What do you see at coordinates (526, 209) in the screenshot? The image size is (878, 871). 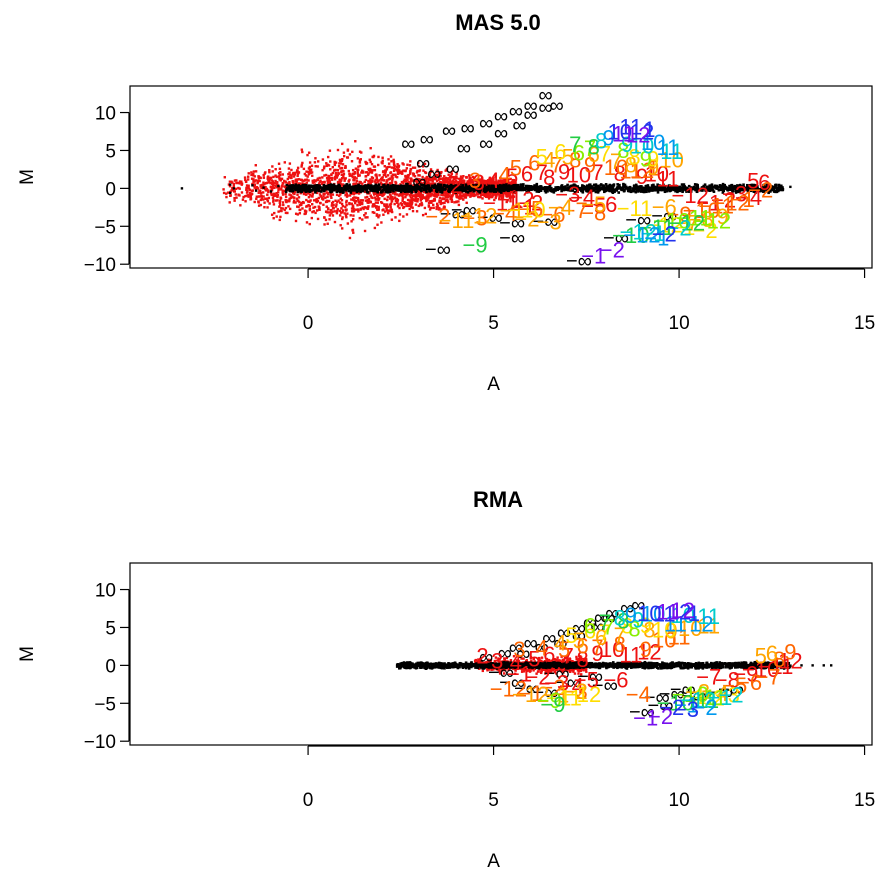 I see `labelled-point: −10` at bounding box center [526, 209].